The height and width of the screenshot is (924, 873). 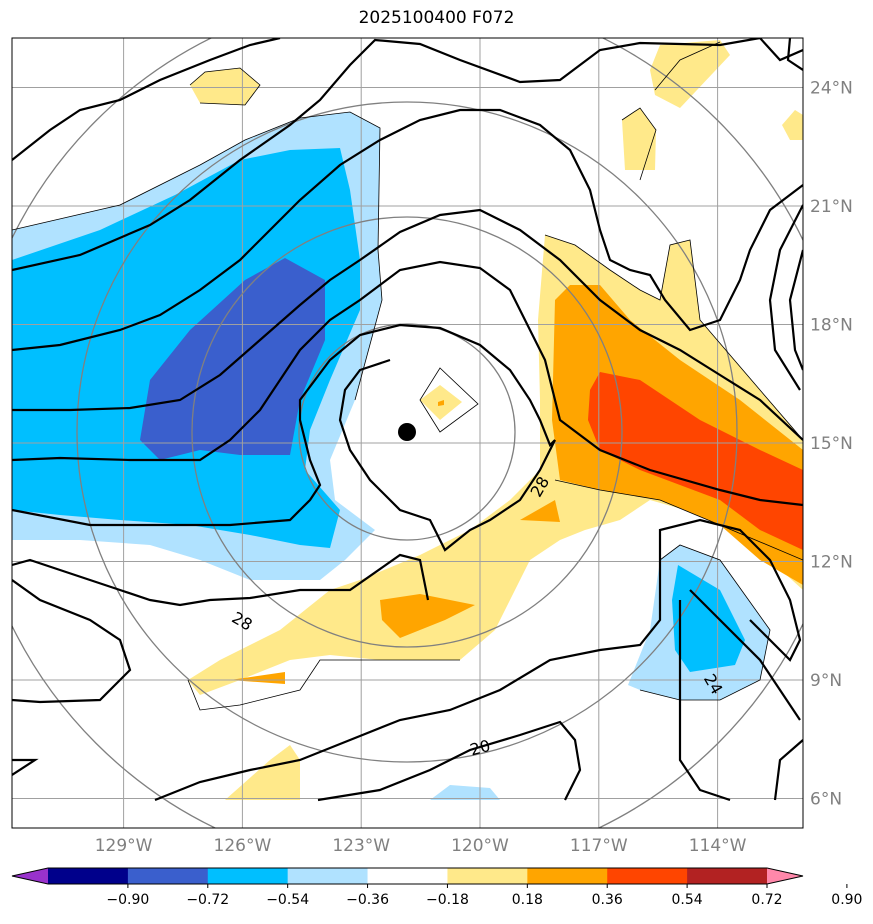 What do you see at coordinates (243, 846) in the screenshot?
I see `lon-tick-label: 126°W` at bounding box center [243, 846].